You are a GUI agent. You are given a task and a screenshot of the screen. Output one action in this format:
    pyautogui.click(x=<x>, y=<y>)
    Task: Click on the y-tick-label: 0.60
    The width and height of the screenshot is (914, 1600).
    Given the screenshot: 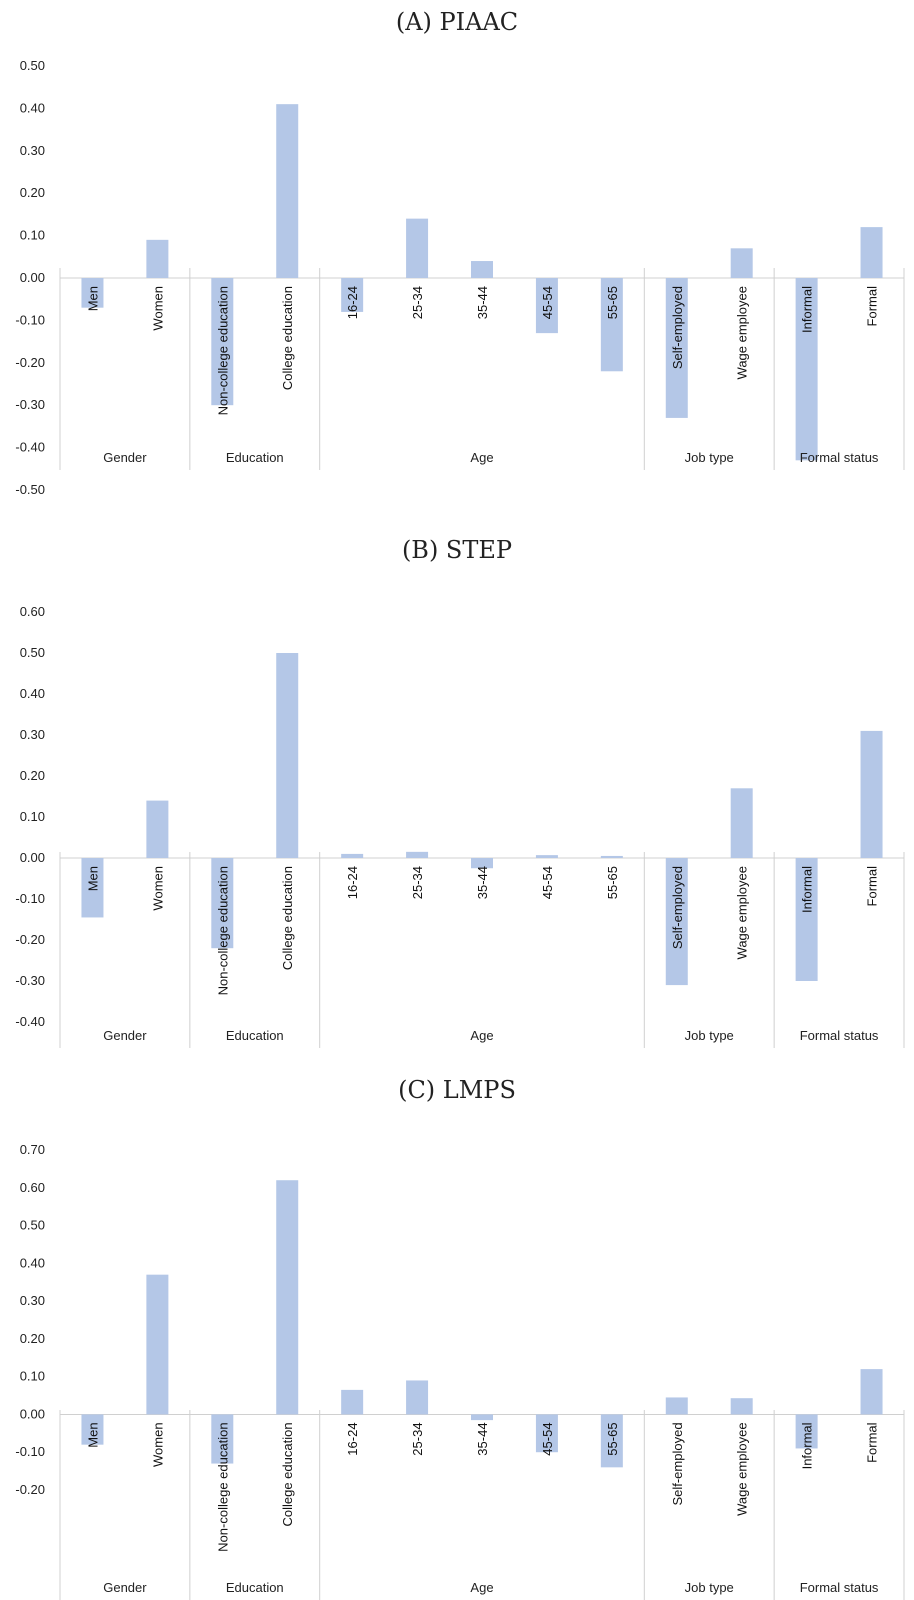 What is the action you would take?
    pyautogui.click(x=32, y=1187)
    